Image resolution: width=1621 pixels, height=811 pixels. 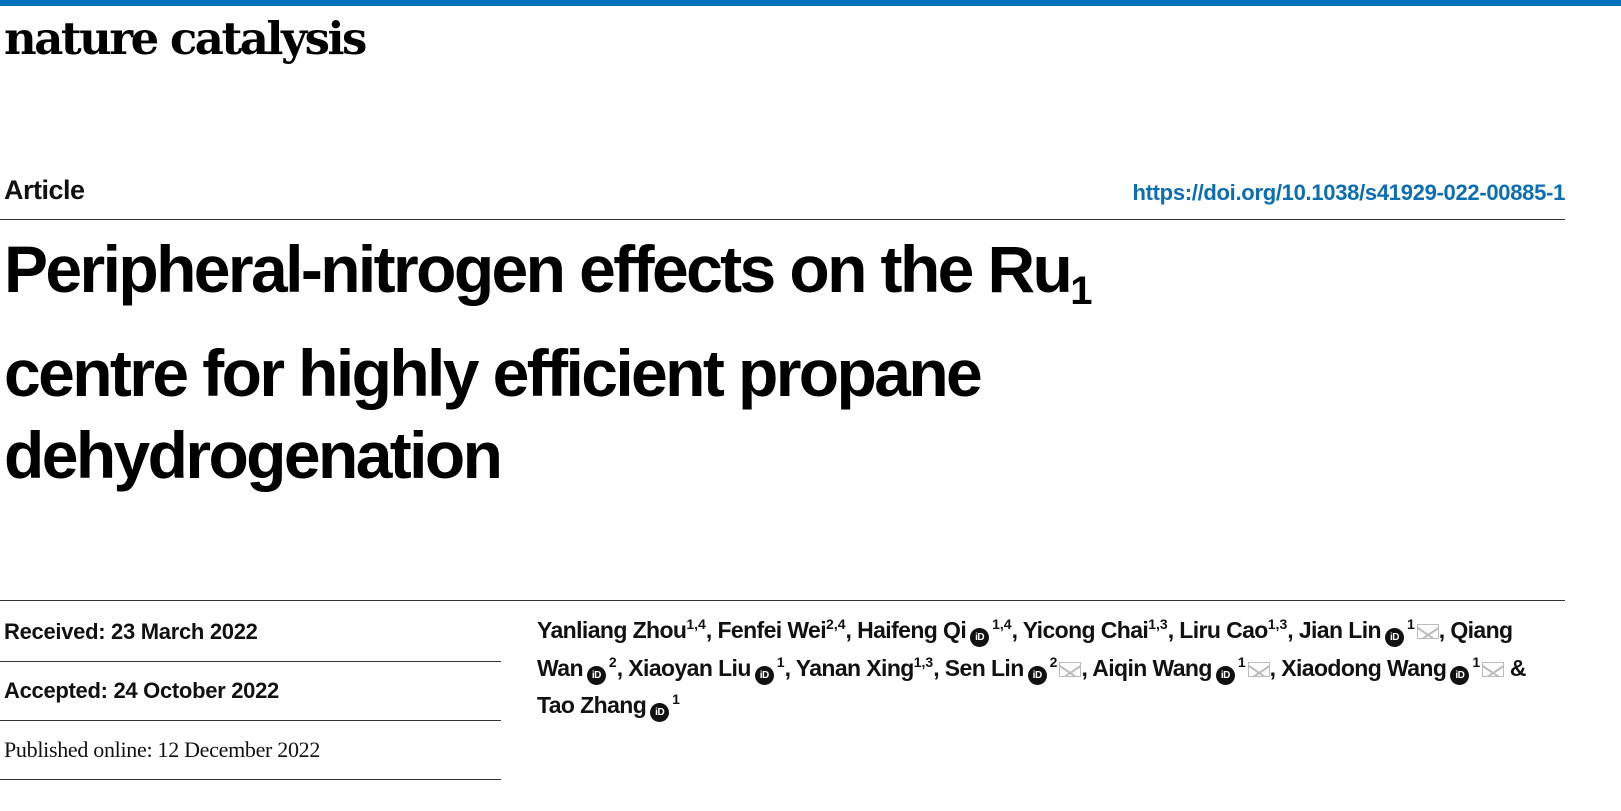 I want to click on author: Aiqin Wang iD1,, so click(x=1187, y=669).